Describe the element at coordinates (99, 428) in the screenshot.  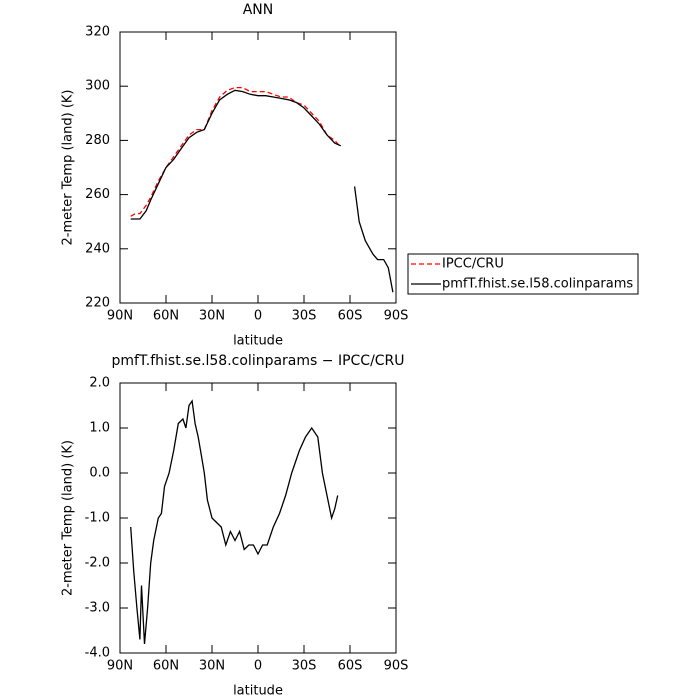
I see `y-tick-label: 1.0` at that location.